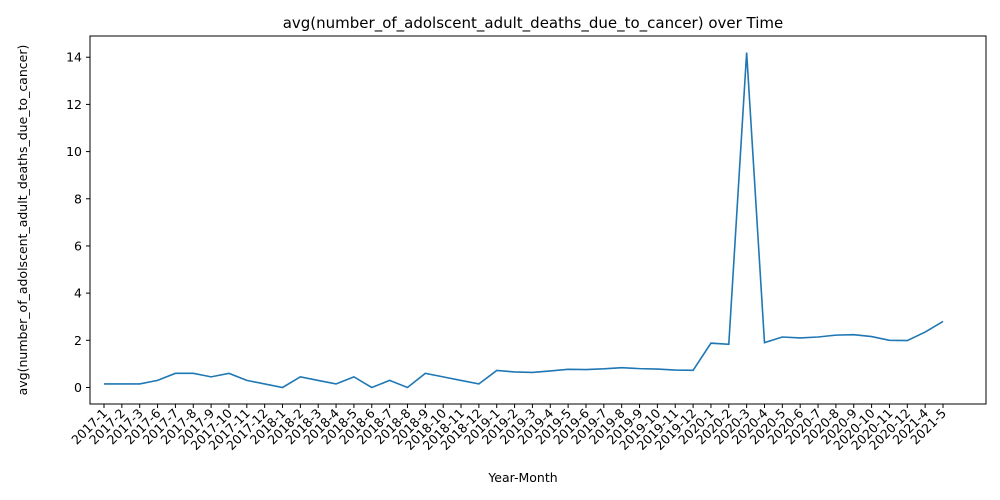  What do you see at coordinates (74, 151) in the screenshot?
I see `y-tick-label: 10` at bounding box center [74, 151].